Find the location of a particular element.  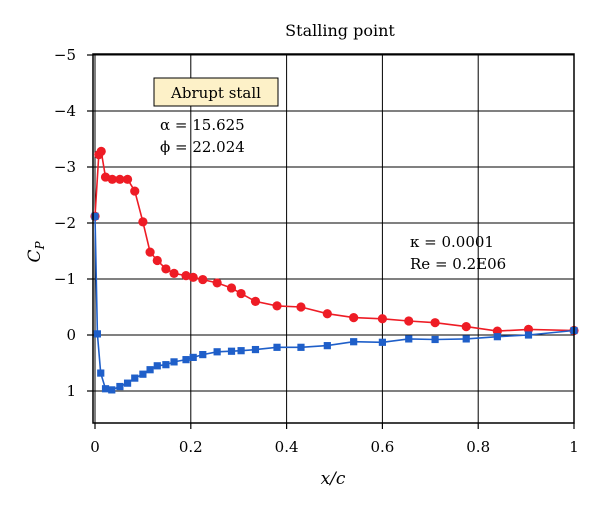

annotation-re: Re = 0.2E06 is located at coordinates (458, 264).